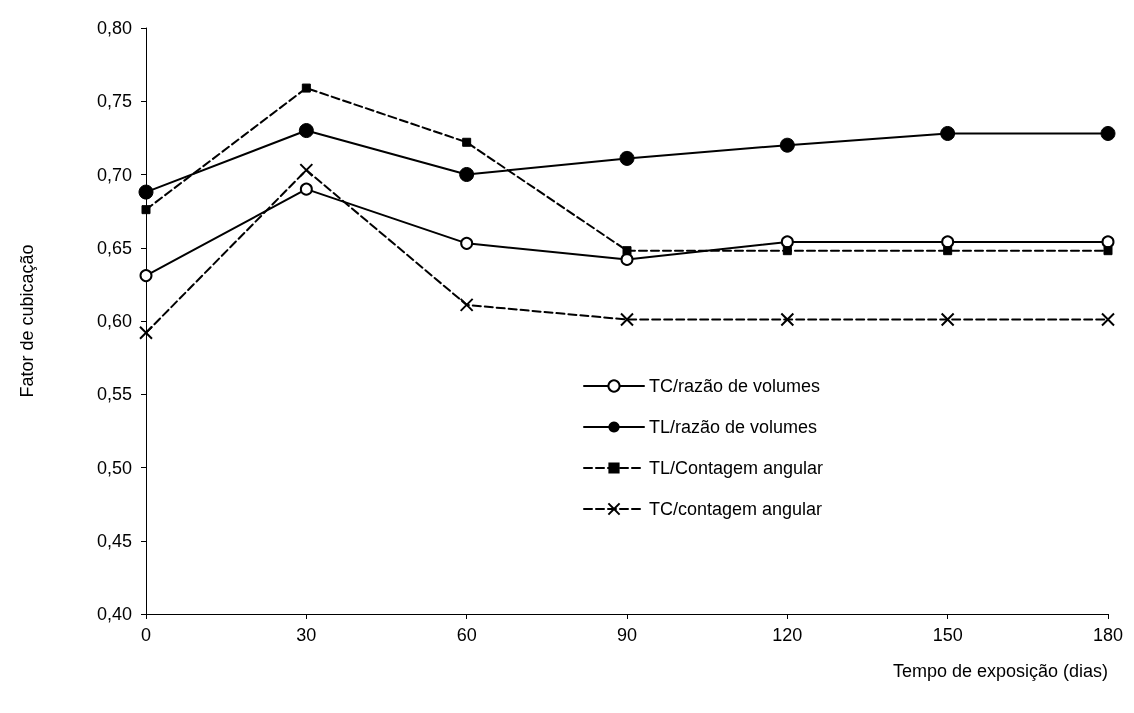 This screenshot has height=713, width=1134. What do you see at coordinates (735, 386) in the screenshot?
I see `legend-label: TC/razão de volumes` at bounding box center [735, 386].